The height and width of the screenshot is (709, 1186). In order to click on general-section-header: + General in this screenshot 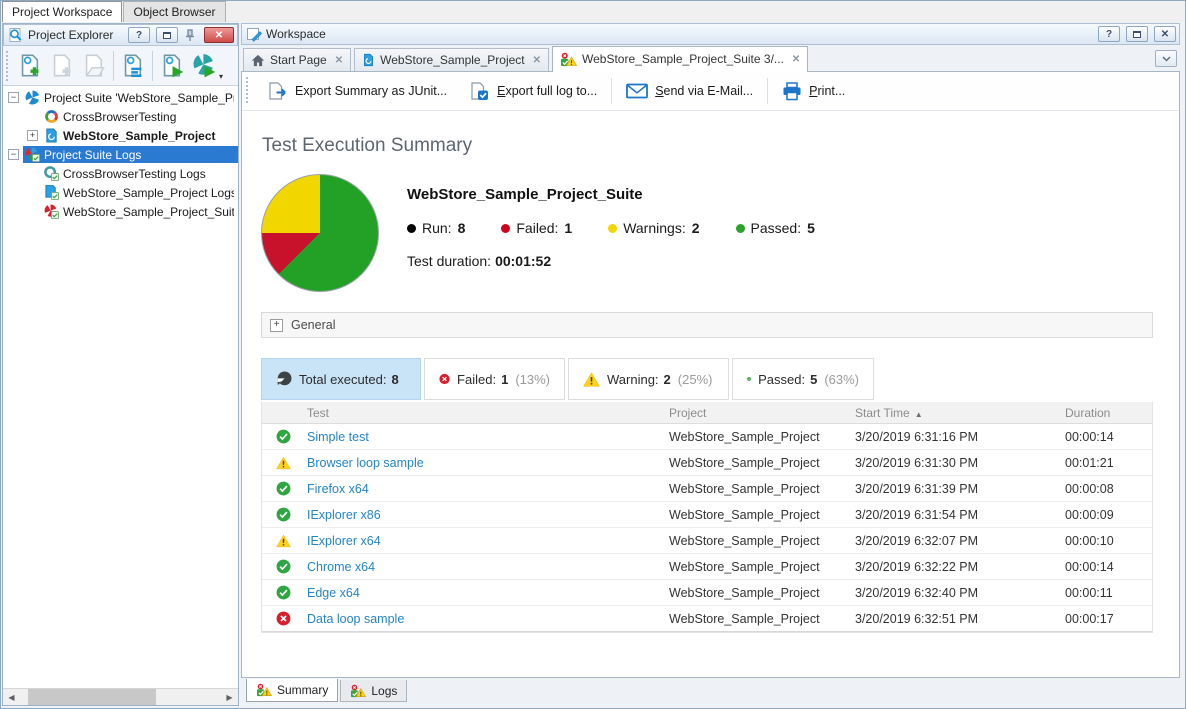, I will do `click(707, 325)`.